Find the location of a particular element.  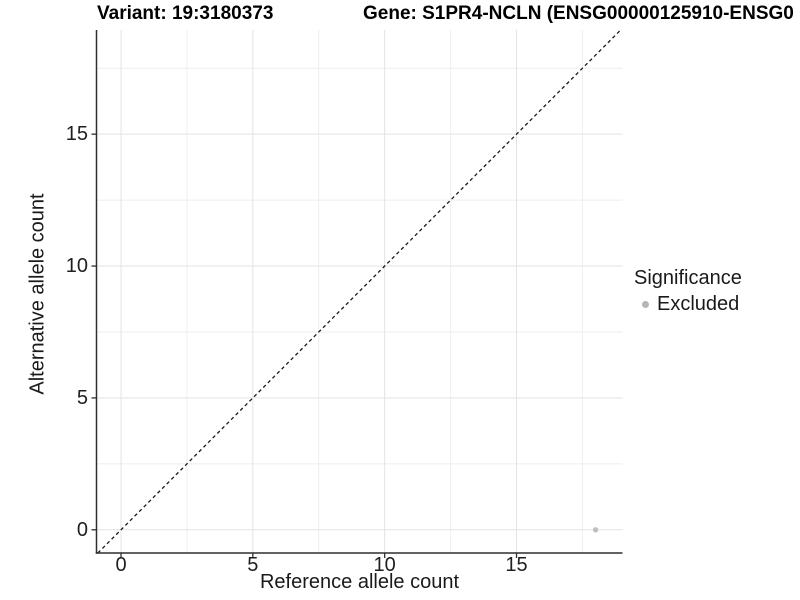

y-tick-label: 5 is located at coordinates (82, 397).